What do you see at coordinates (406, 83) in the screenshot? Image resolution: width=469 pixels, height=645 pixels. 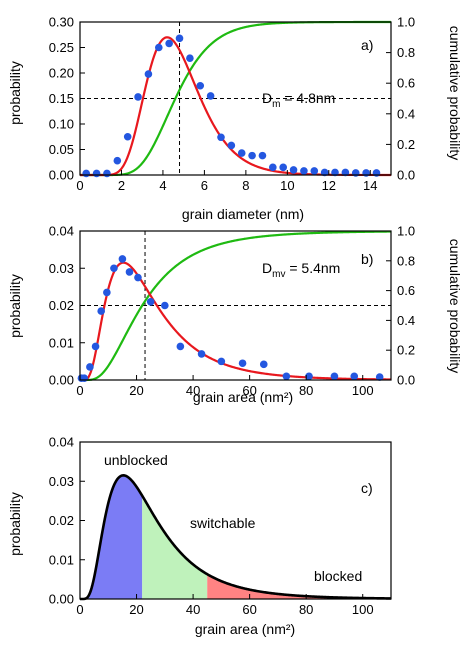 I see `panel-a-y2-tick-label: 0.6` at bounding box center [406, 83].